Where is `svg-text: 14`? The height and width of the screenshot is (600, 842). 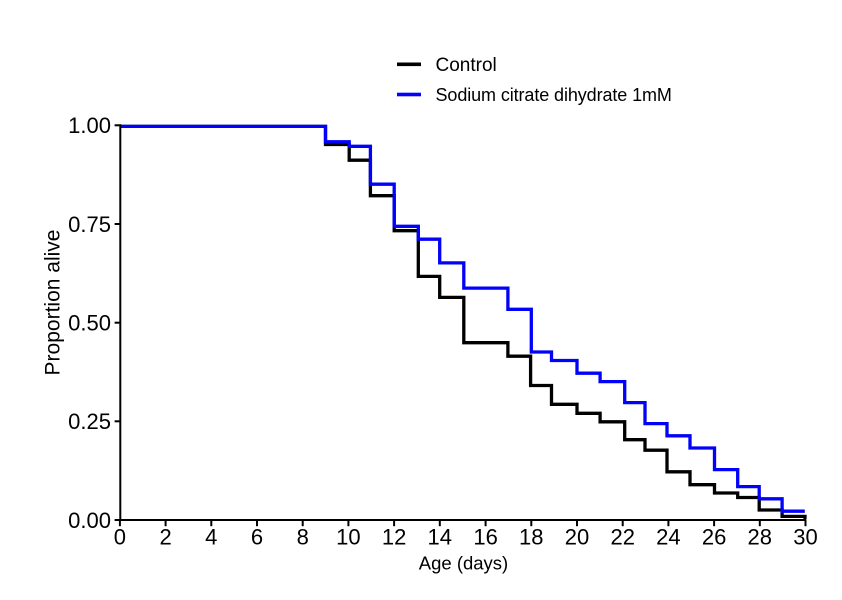 svg-text: 14 is located at coordinates (440, 537).